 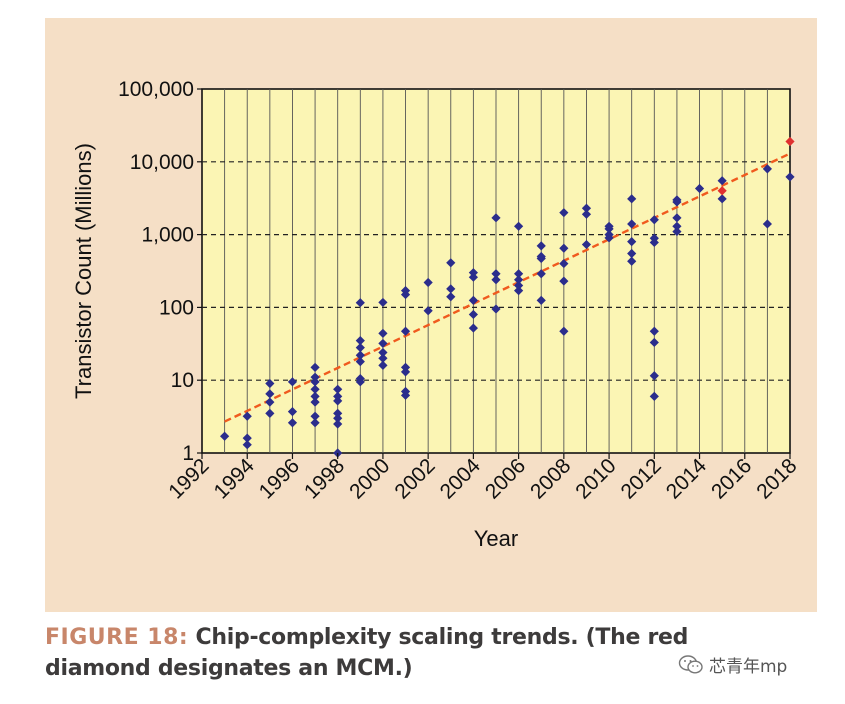 What do you see at coordinates (550, 478) in the screenshot?
I see `x-tick-label: 2008` at bounding box center [550, 478].